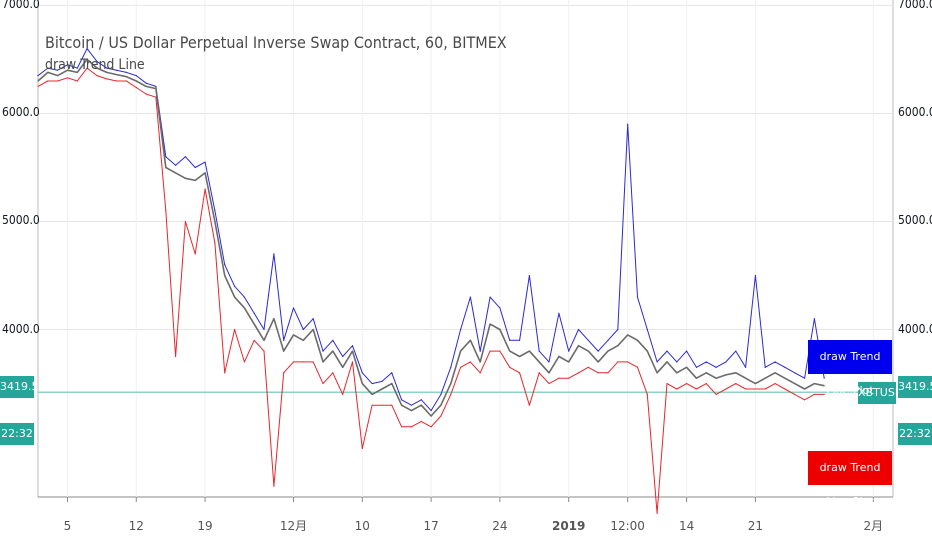  I want to click on x-tick-label: 12, so click(136, 526).